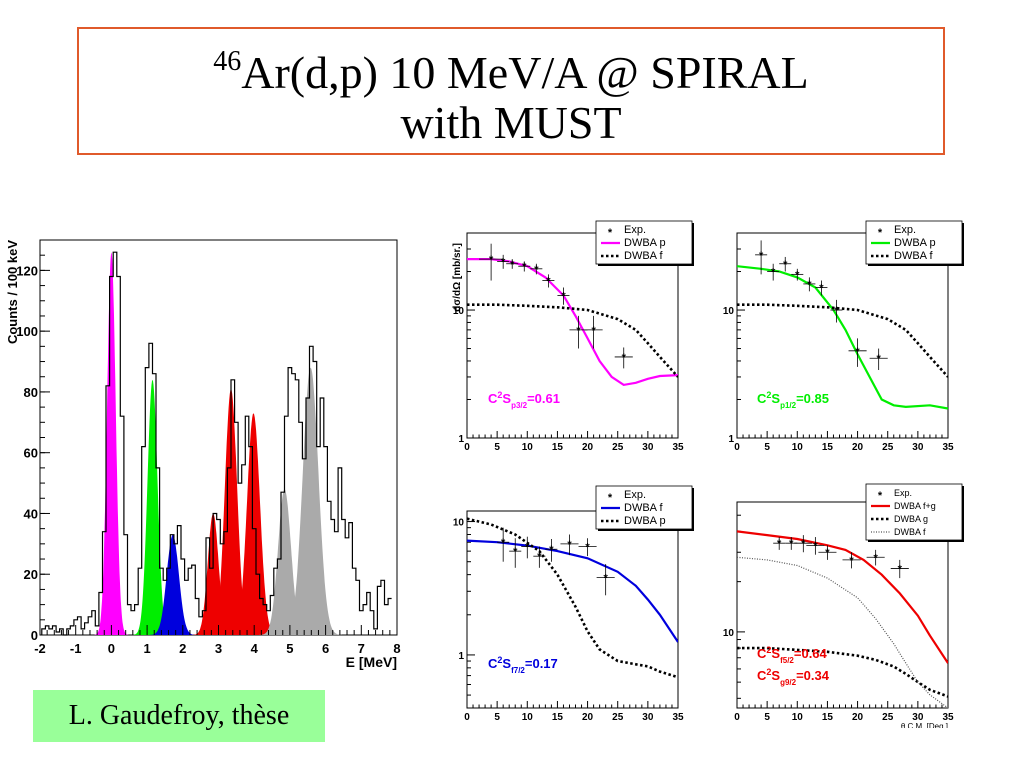 The width and height of the screenshot is (1024, 768). Describe the element at coordinates (793, 400) in the screenshot. I see `spectroscopic-factor: C2Sp1/2=0.85` at that location.